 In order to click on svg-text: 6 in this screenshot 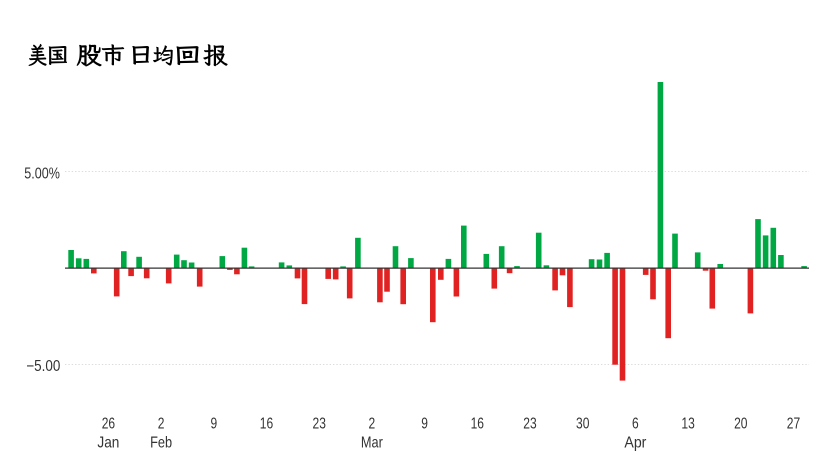, I will do `click(635, 424)`.